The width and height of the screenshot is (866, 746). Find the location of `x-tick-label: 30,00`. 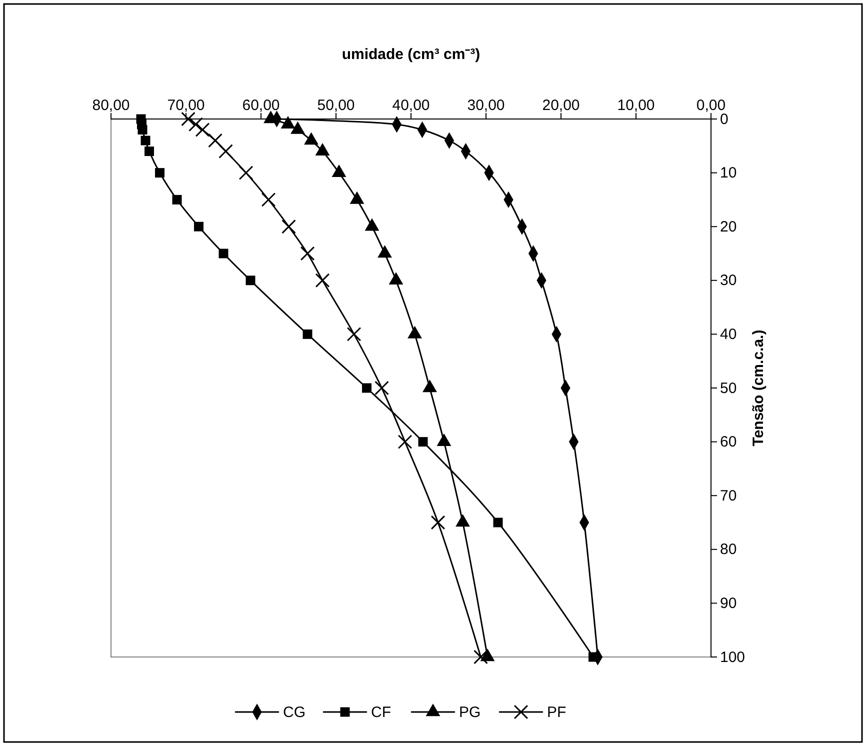

x-tick-label: 30,00 is located at coordinates (486, 105).